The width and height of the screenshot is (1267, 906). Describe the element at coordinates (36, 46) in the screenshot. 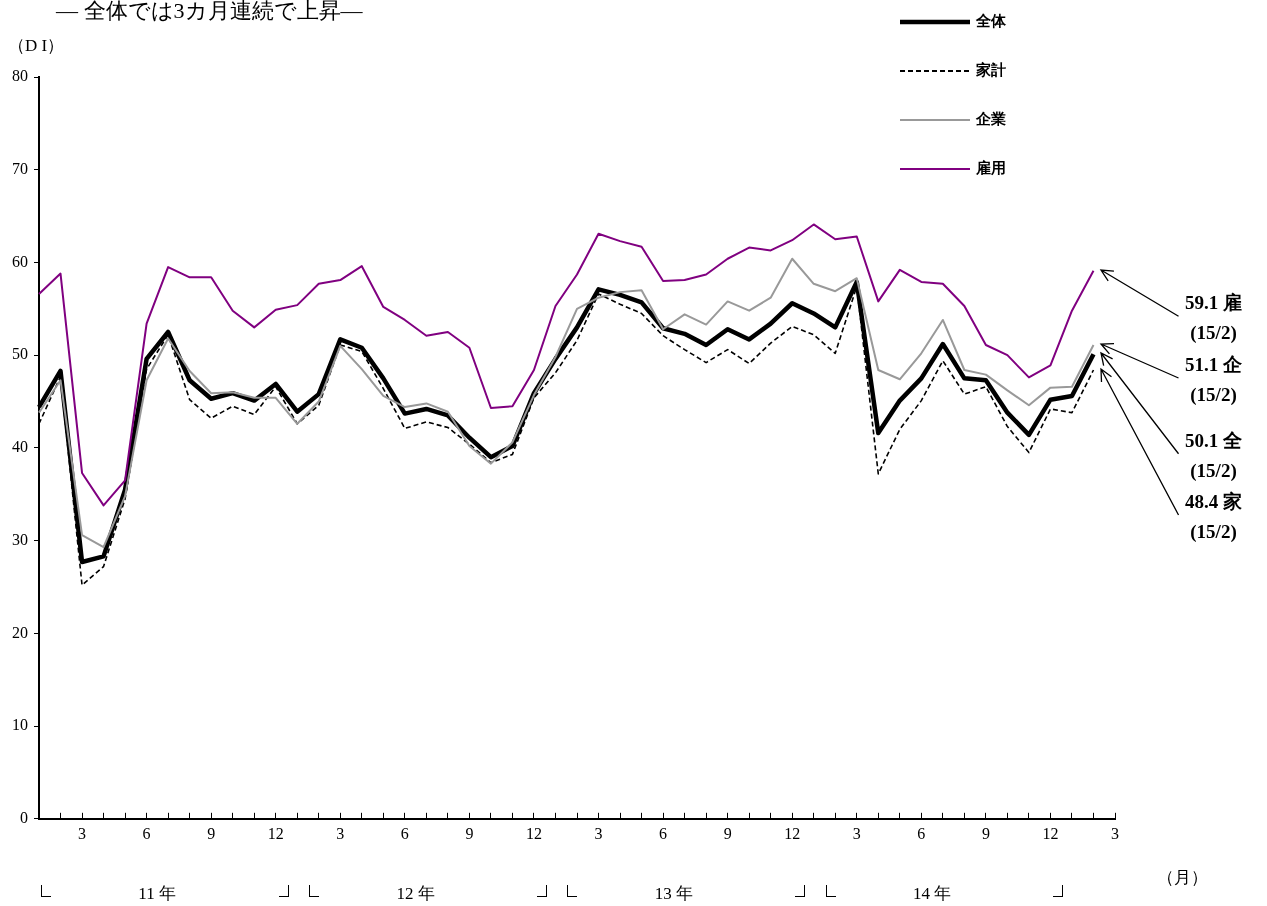

I see `y-axis-title: （D I）` at that location.